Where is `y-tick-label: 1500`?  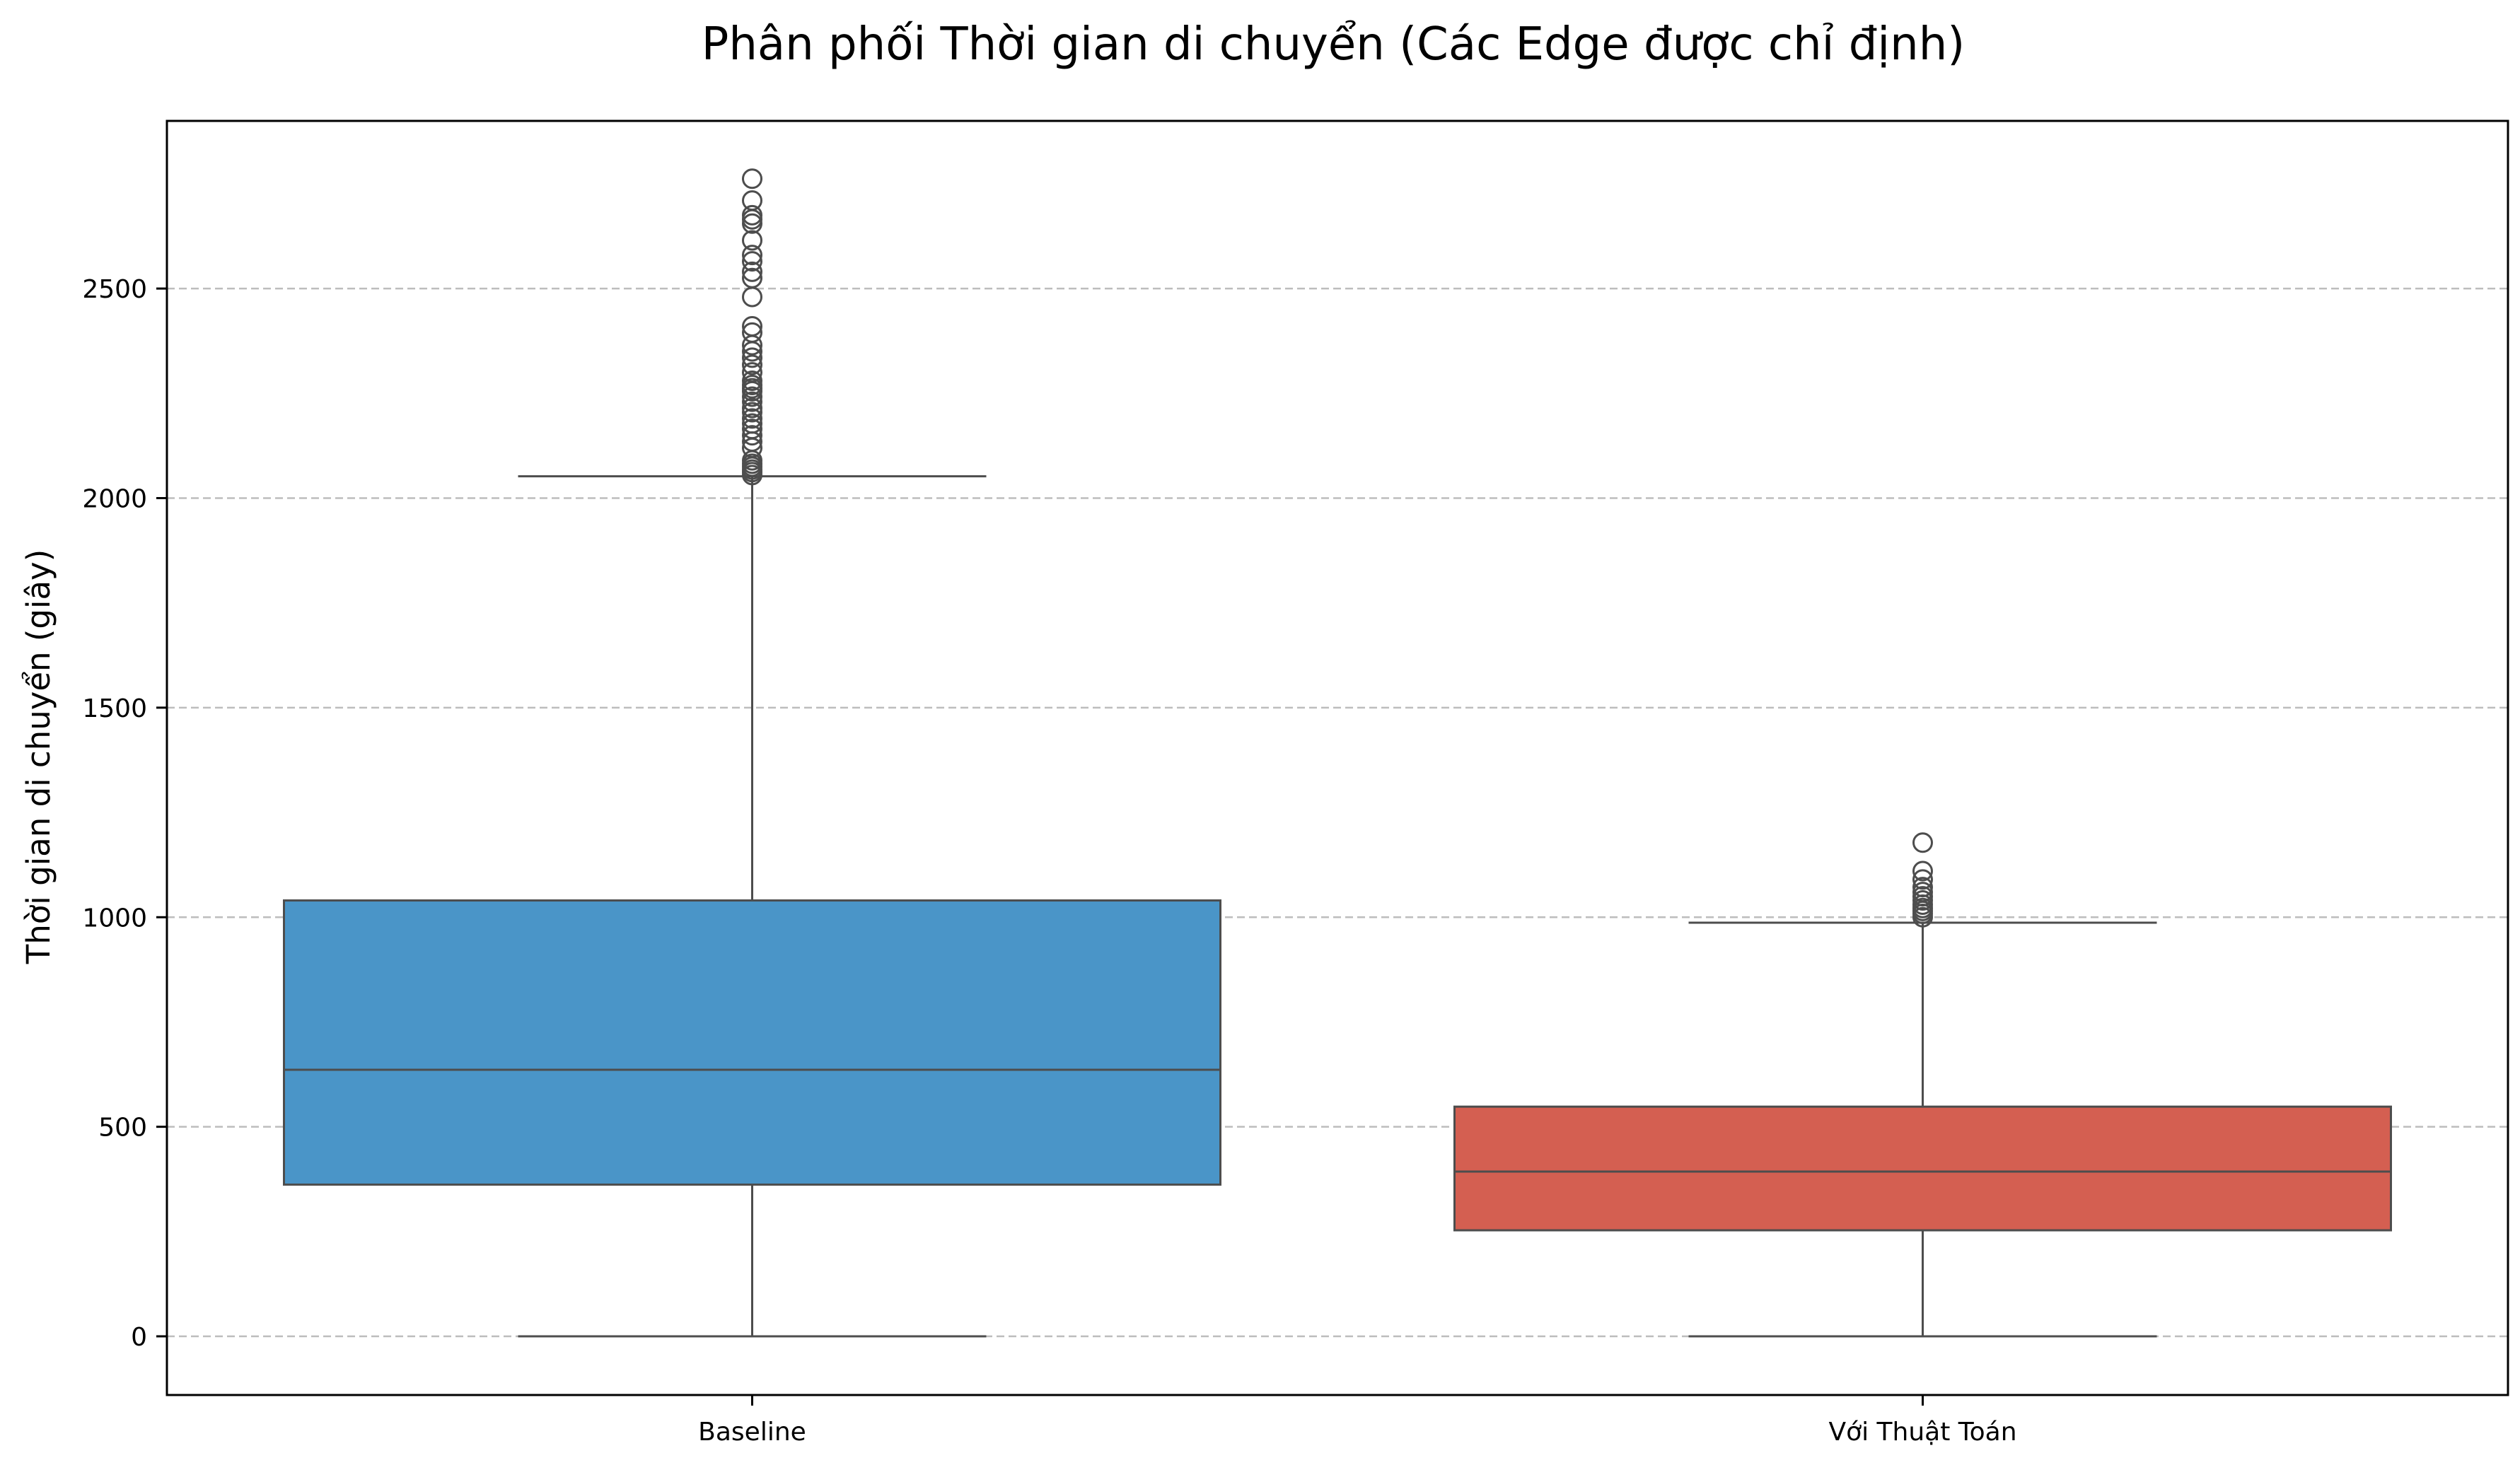 y-tick-label: 1500 is located at coordinates (115, 709).